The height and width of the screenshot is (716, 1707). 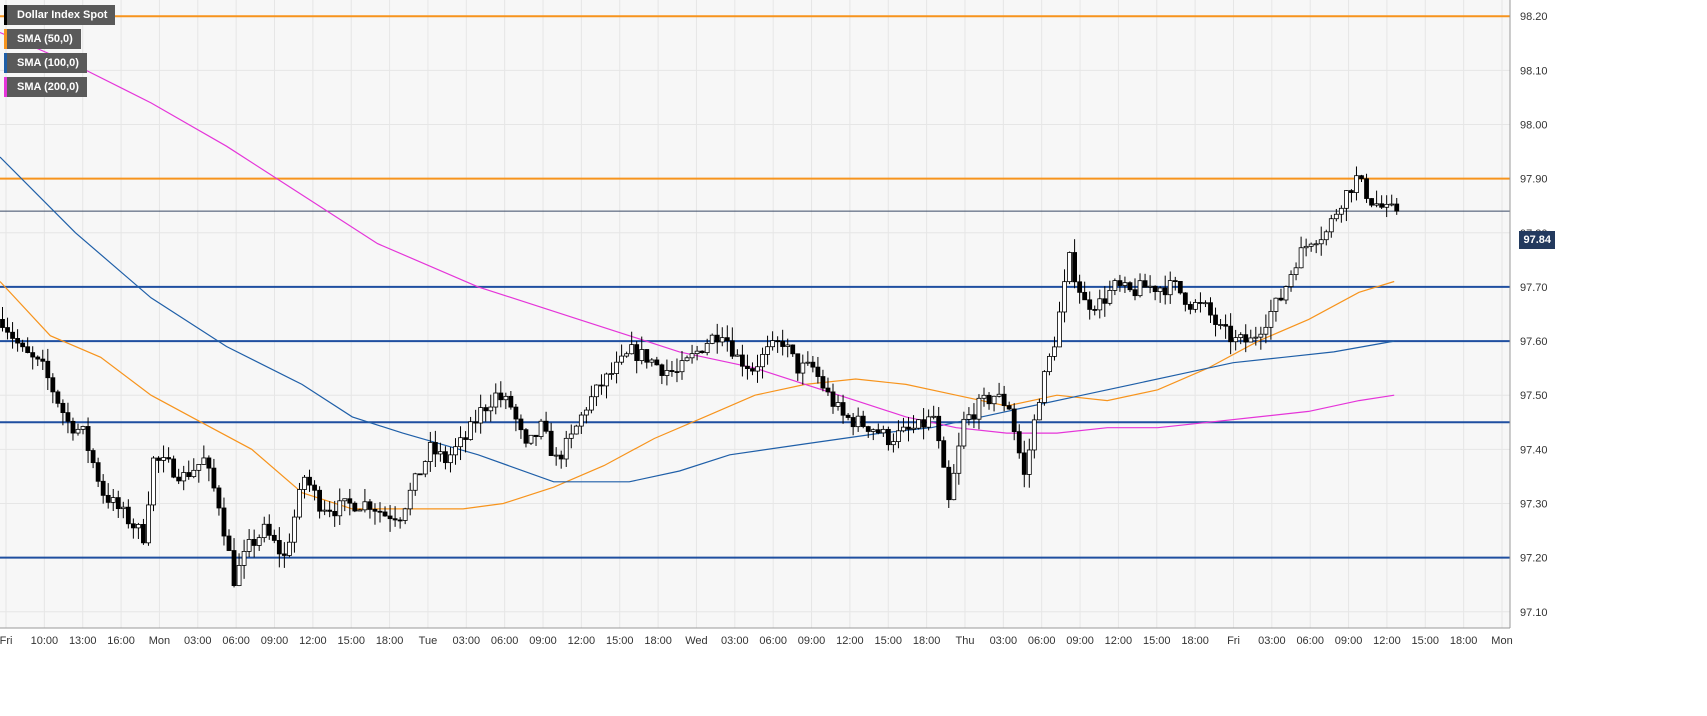 I want to click on legend-sma-50: SMA (50,0), so click(x=42, y=39).